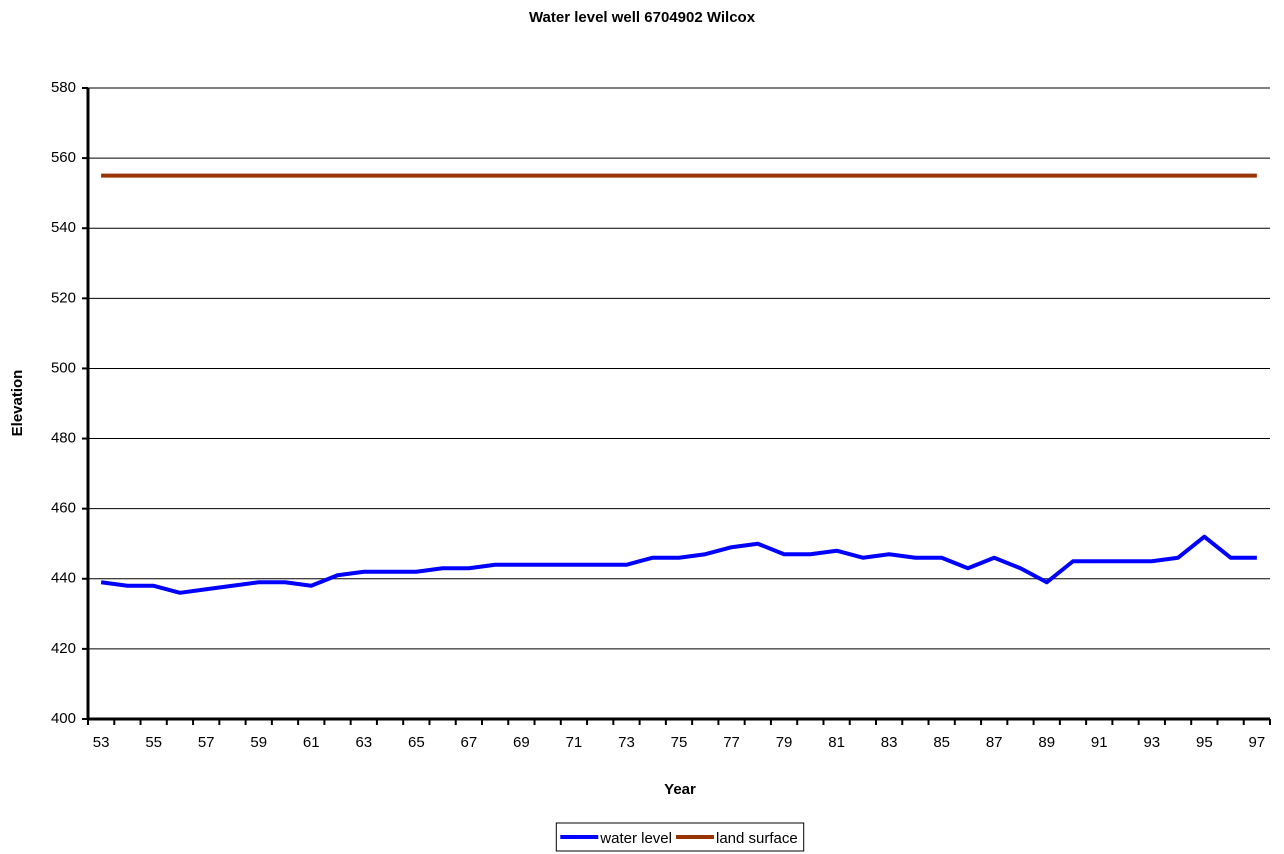 The height and width of the screenshot is (854, 1284). I want to click on y-tick-label: 440, so click(63, 578).